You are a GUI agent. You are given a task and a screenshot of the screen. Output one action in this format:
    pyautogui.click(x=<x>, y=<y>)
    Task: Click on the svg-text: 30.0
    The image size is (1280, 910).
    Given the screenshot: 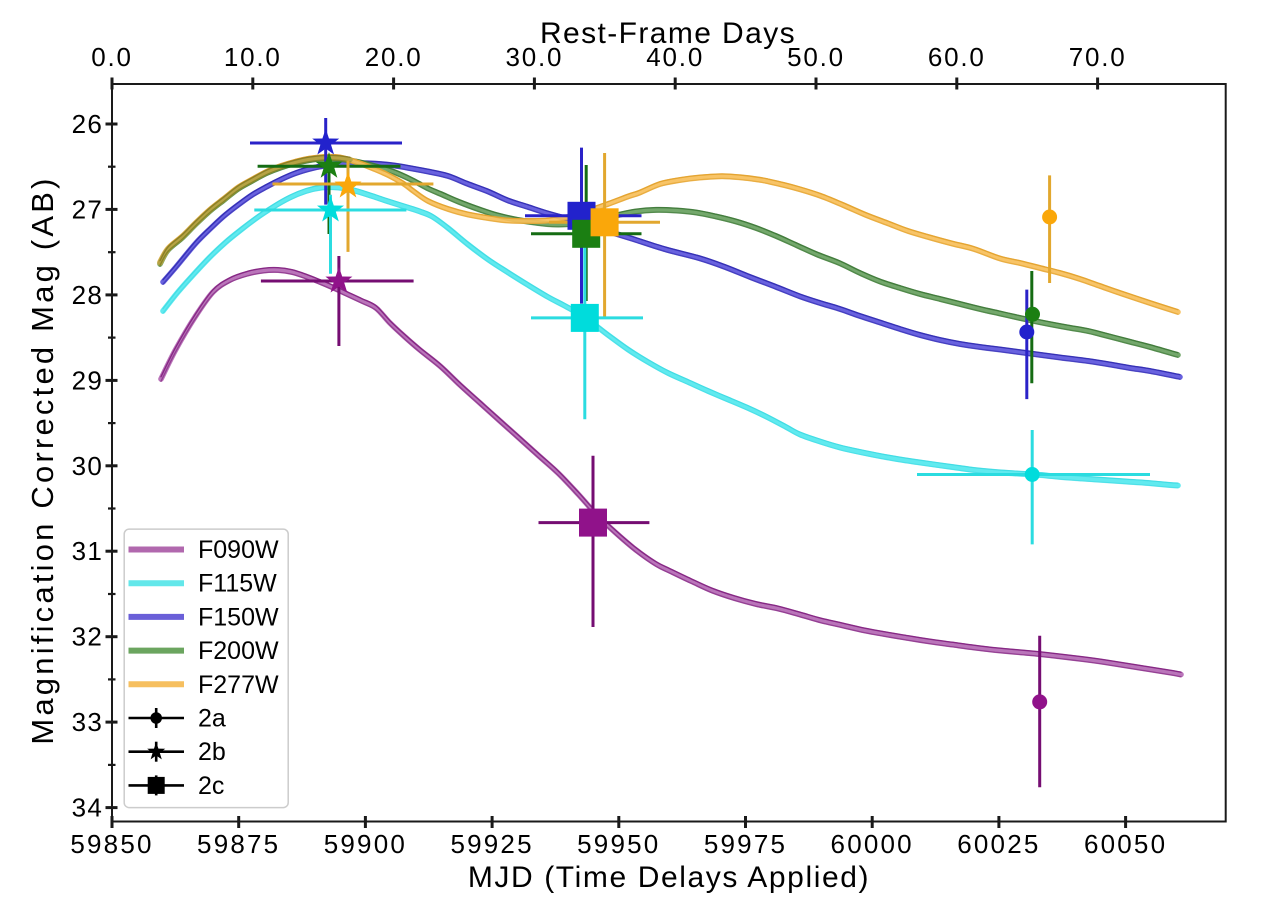 What is the action you would take?
    pyautogui.click(x=534, y=57)
    